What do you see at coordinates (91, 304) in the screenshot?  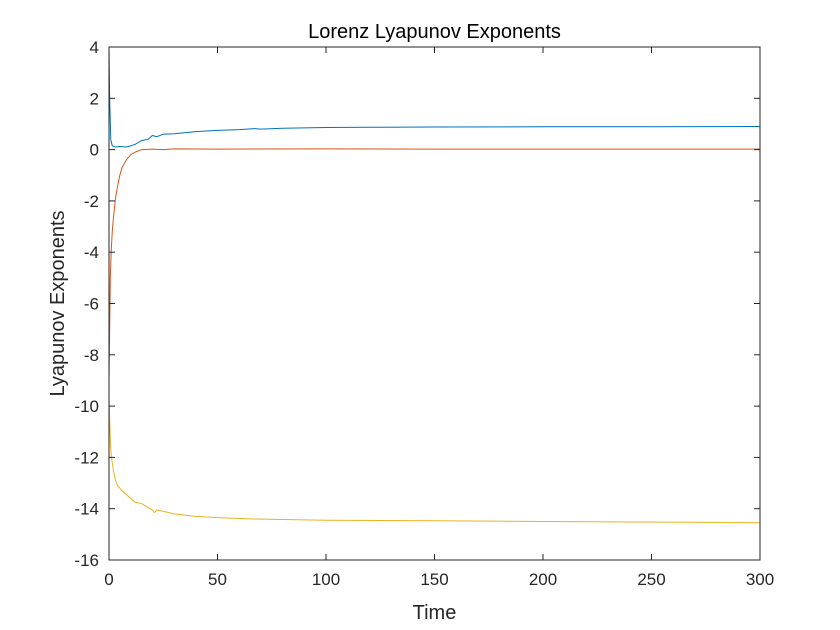 I see `y-tick-label: -6` at bounding box center [91, 304].